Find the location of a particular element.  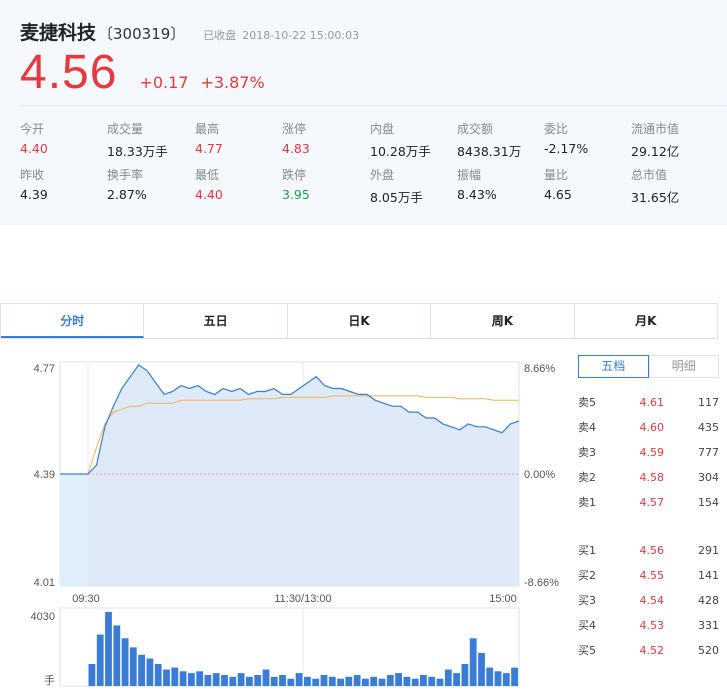

pct-axis-top: 8.66% is located at coordinates (539, 369).